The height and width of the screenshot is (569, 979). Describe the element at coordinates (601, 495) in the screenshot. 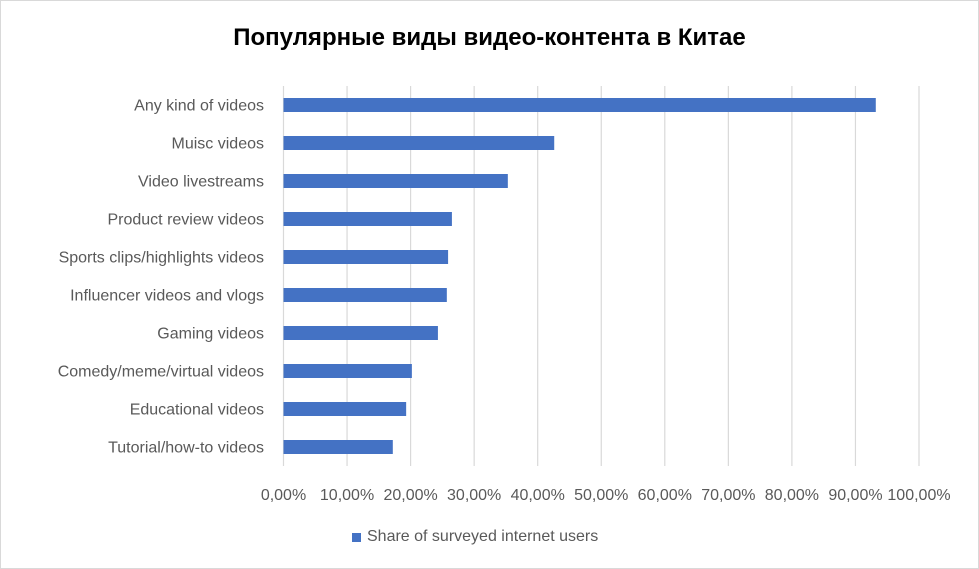

I see `x-tick-label: 50,00%` at that location.